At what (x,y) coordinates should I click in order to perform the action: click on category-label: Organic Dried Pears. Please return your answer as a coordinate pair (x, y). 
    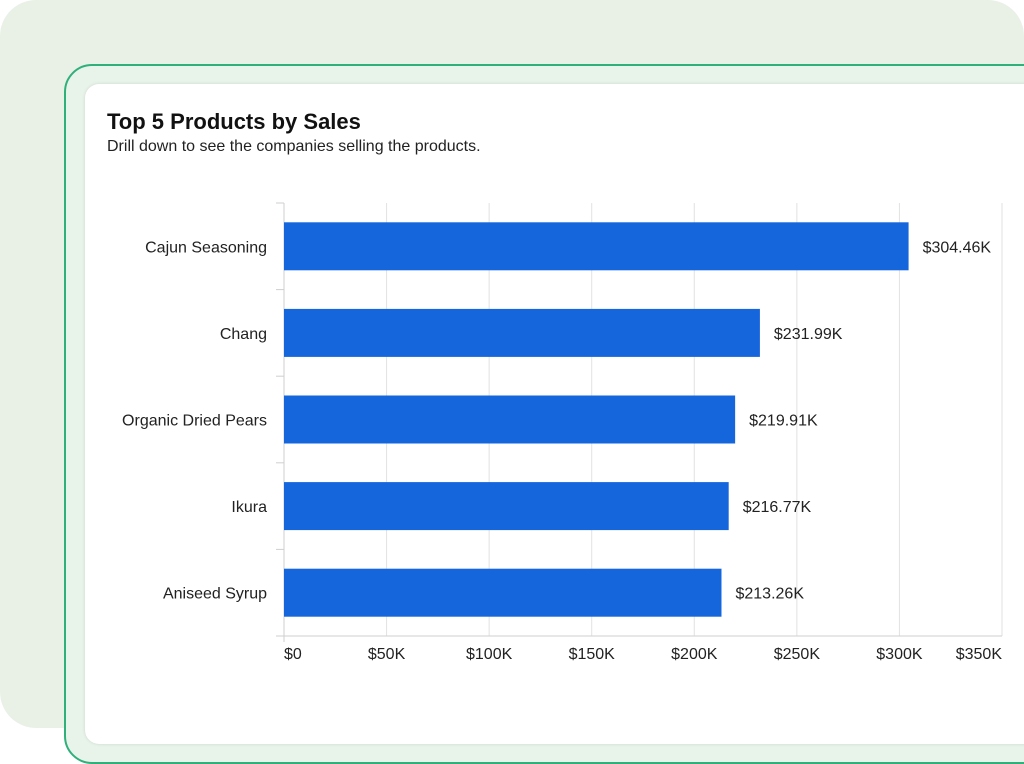
    Looking at the image, I should click on (194, 421).